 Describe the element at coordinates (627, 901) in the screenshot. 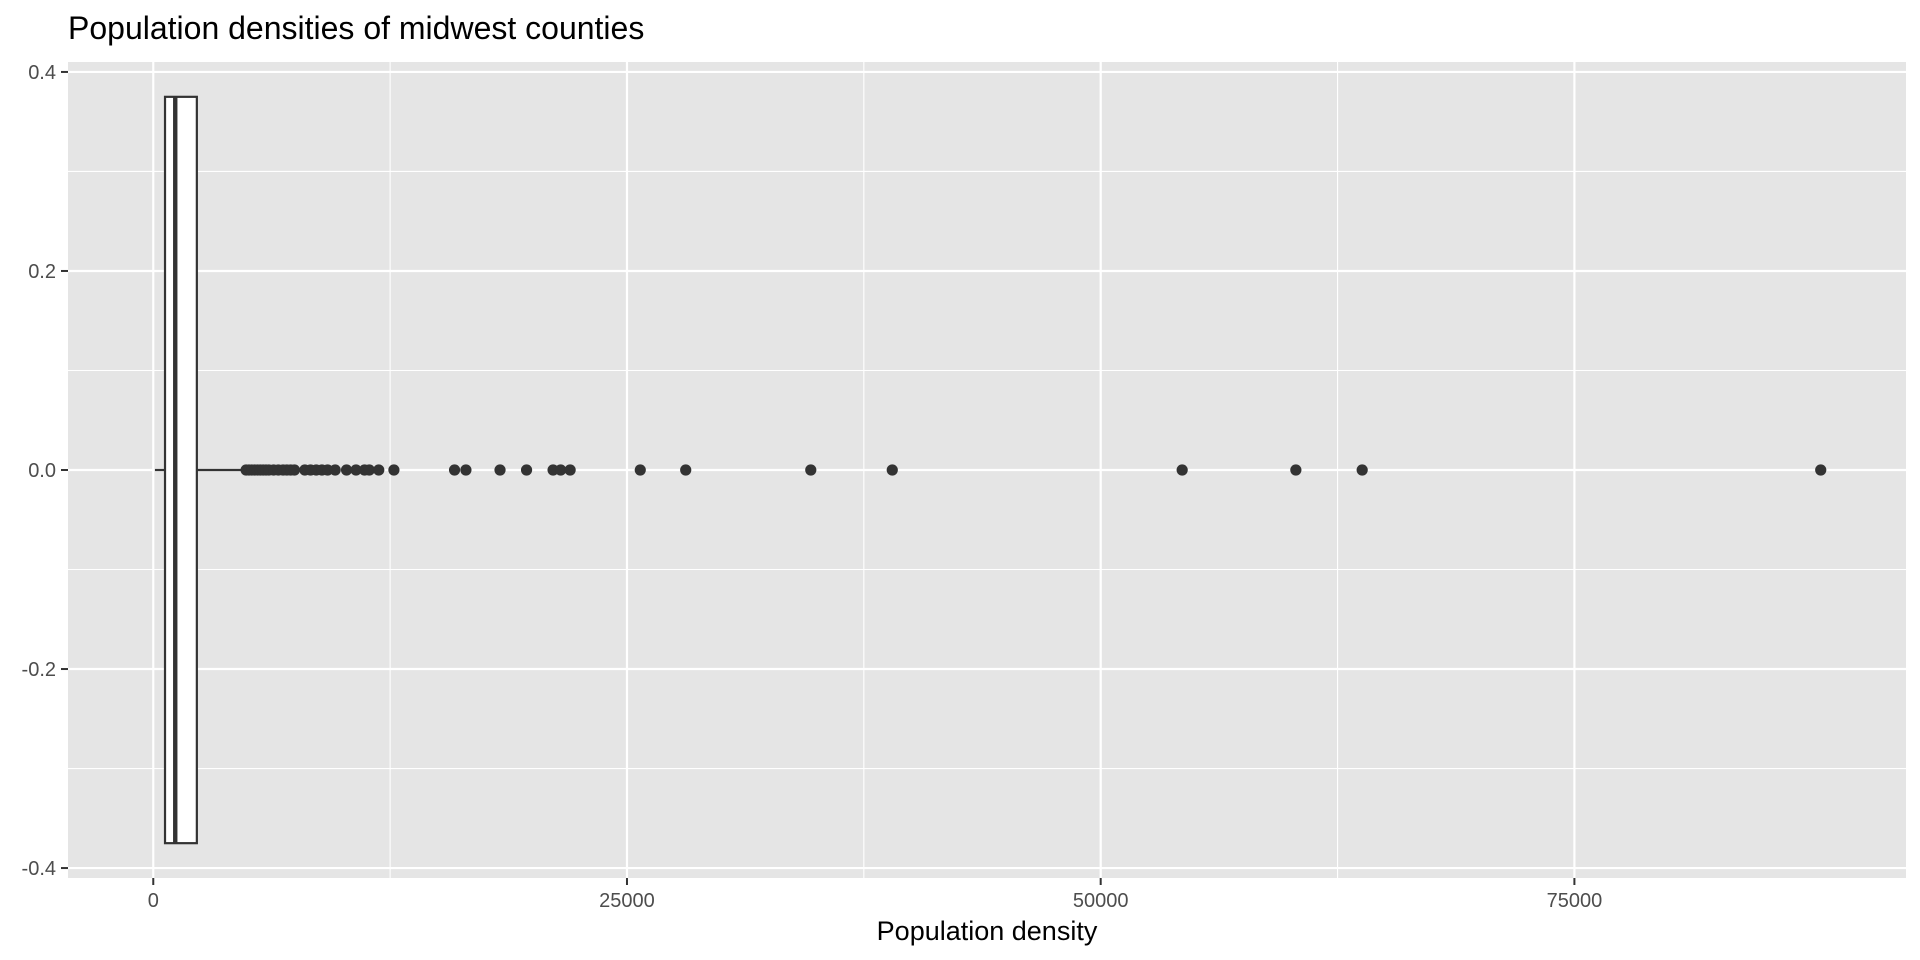

I see `x-tick-label: 25000` at that location.